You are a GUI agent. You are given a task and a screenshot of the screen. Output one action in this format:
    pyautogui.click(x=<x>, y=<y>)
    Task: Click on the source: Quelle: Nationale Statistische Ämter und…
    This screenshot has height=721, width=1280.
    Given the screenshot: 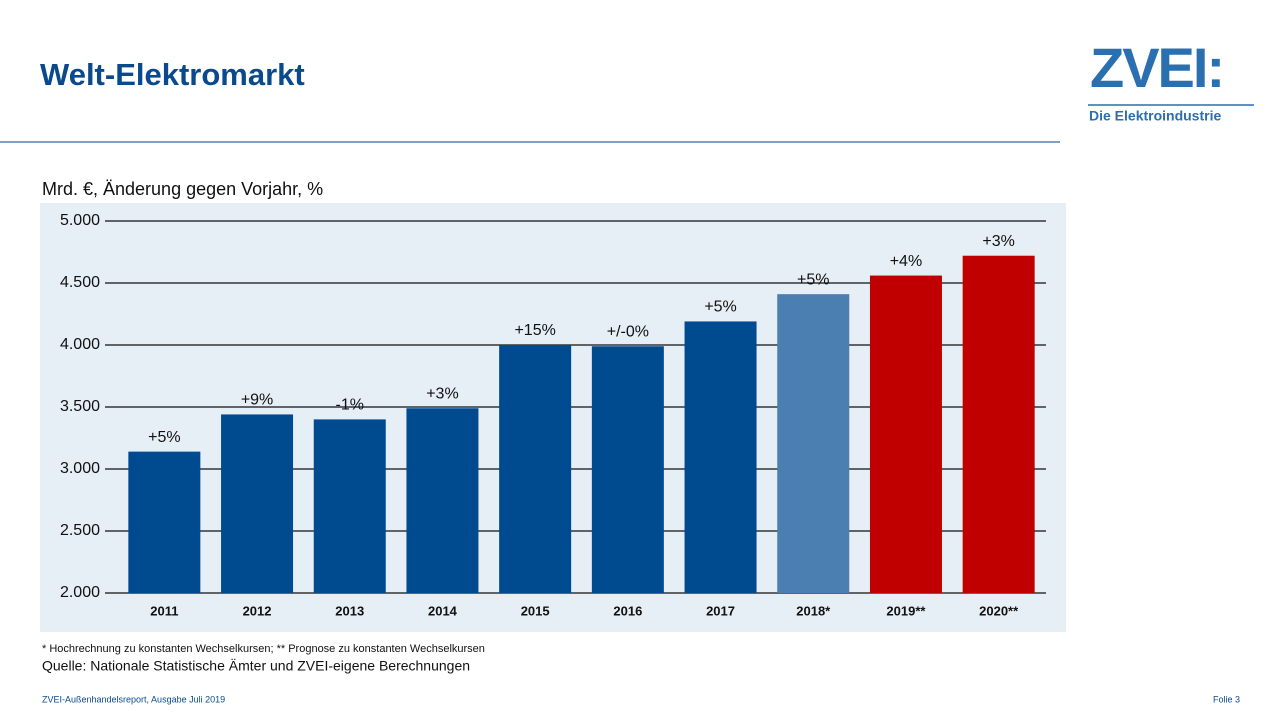 What is the action you would take?
    pyautogui.click(x=256, y=666)
    